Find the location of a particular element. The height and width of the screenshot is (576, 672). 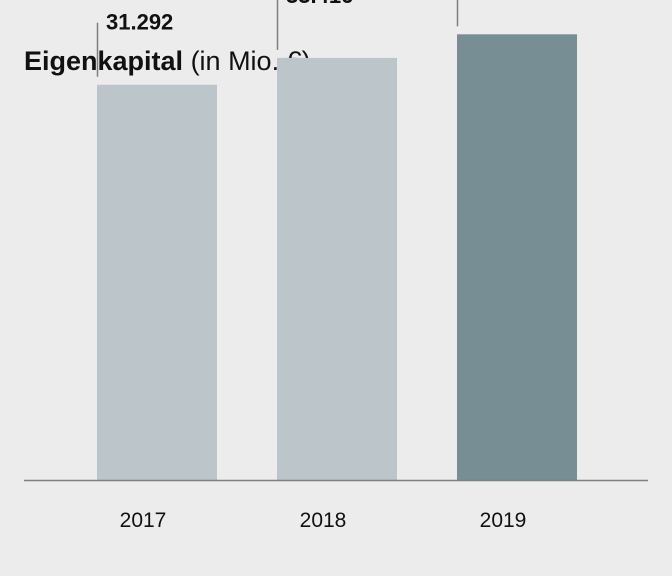

data-label-2017: 31.292 is located at coordinates (139, 22).